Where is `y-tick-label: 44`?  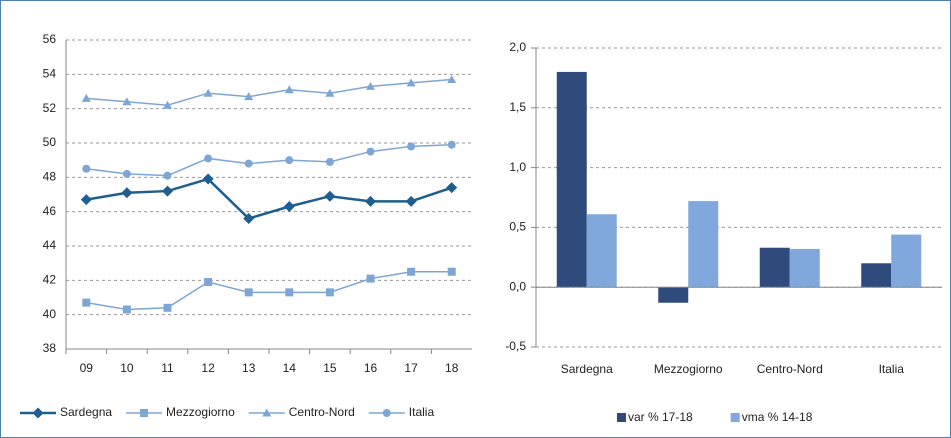 y-tick-label: 44 is located at coordinates (50, 245).